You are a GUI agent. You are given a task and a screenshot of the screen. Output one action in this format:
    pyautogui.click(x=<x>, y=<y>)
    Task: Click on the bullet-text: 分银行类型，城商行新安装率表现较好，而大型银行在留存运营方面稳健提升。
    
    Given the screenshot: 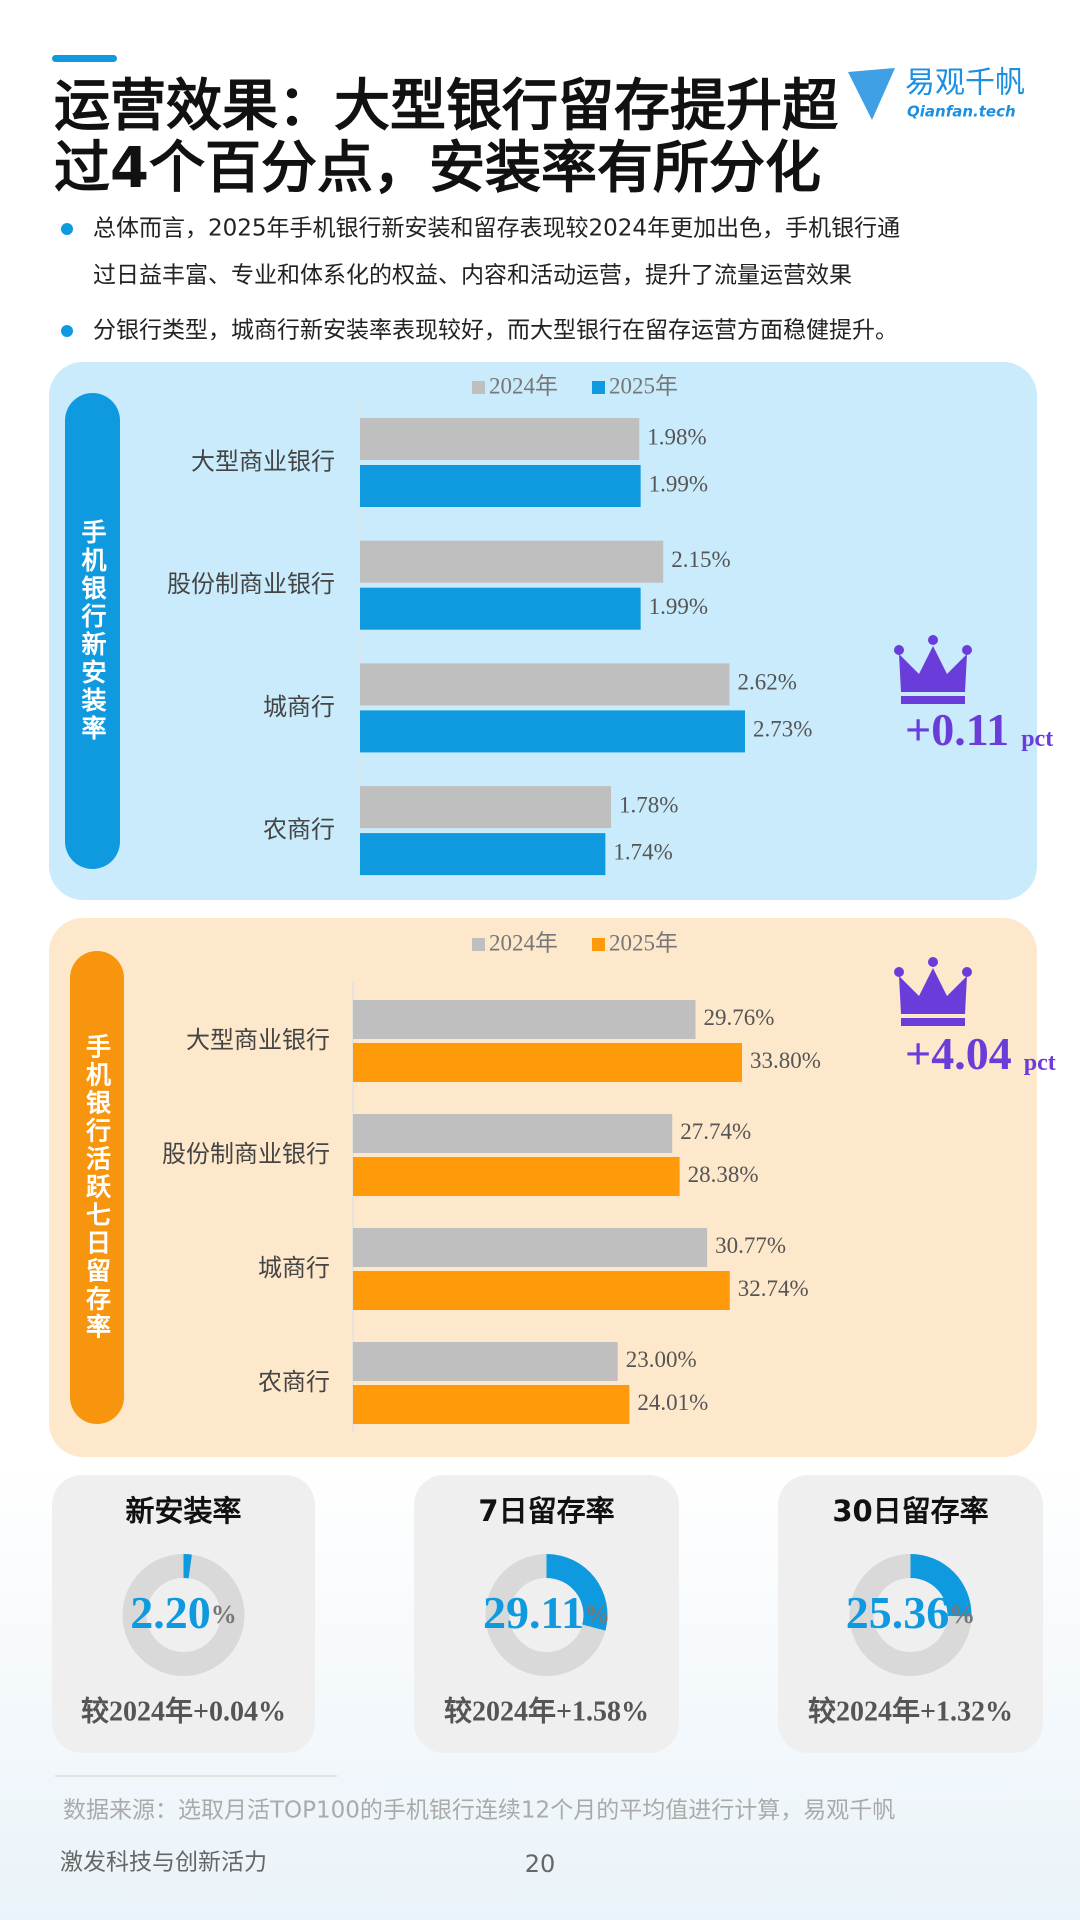 What is the action you would take?
    pyautogui.click(x=495, y=331)
    